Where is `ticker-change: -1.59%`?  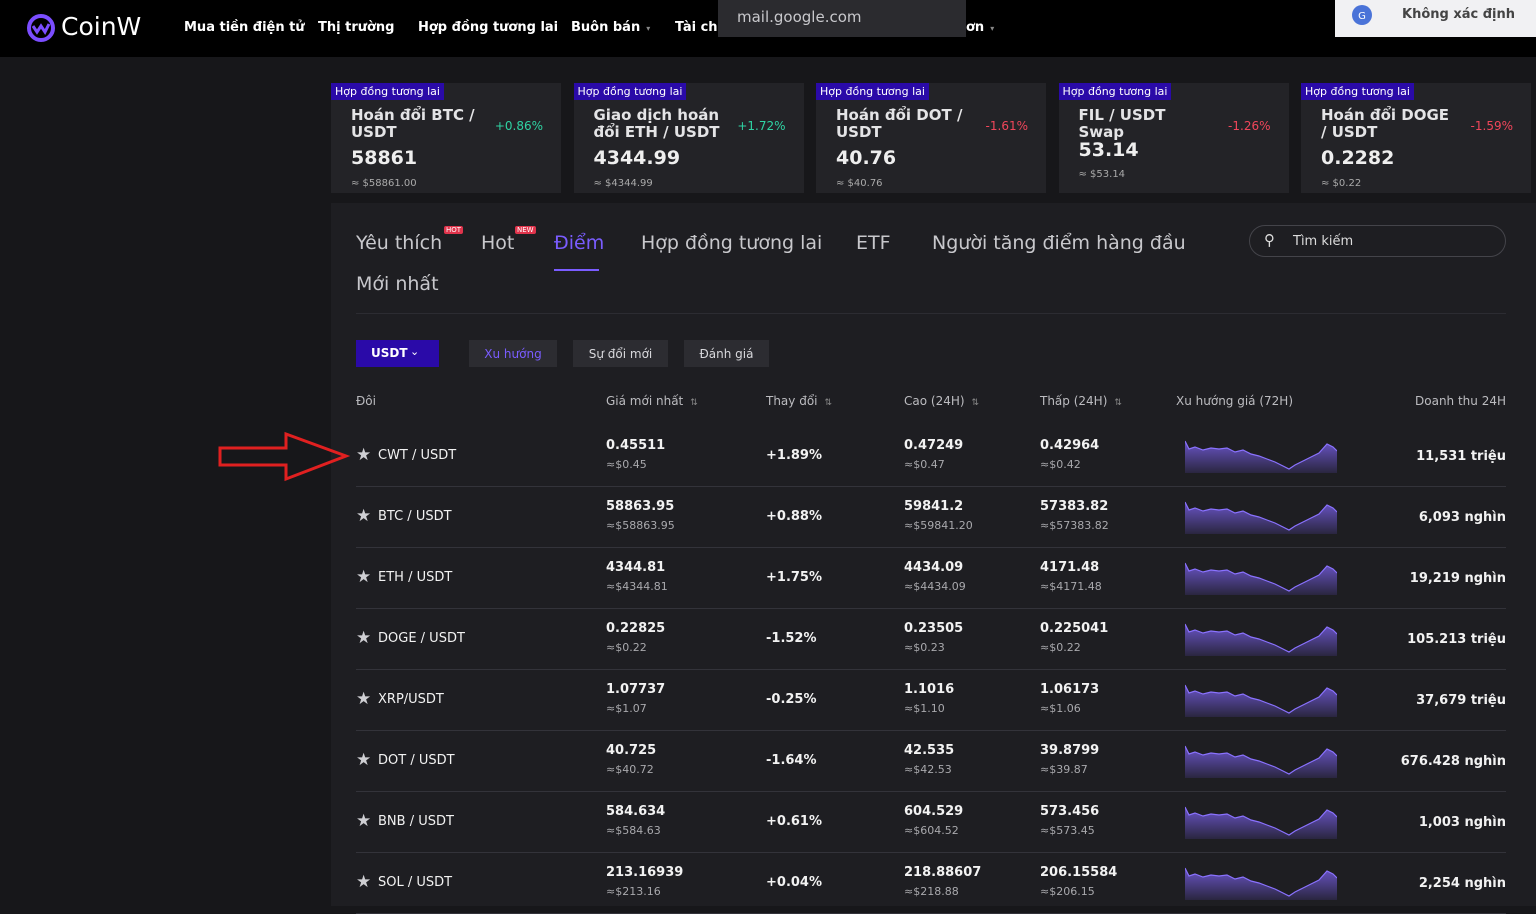 ticker-change: -1.59% is located at coordinates (1491, 126).